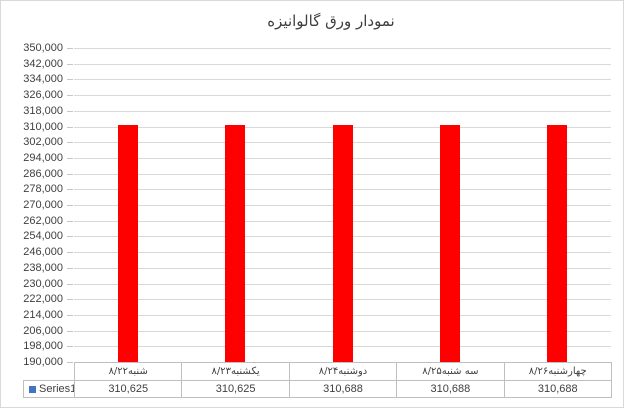 The width and height of the screenshot is (624, 408). I want to click on y-axis-label: 294,000, so click(43, 158).